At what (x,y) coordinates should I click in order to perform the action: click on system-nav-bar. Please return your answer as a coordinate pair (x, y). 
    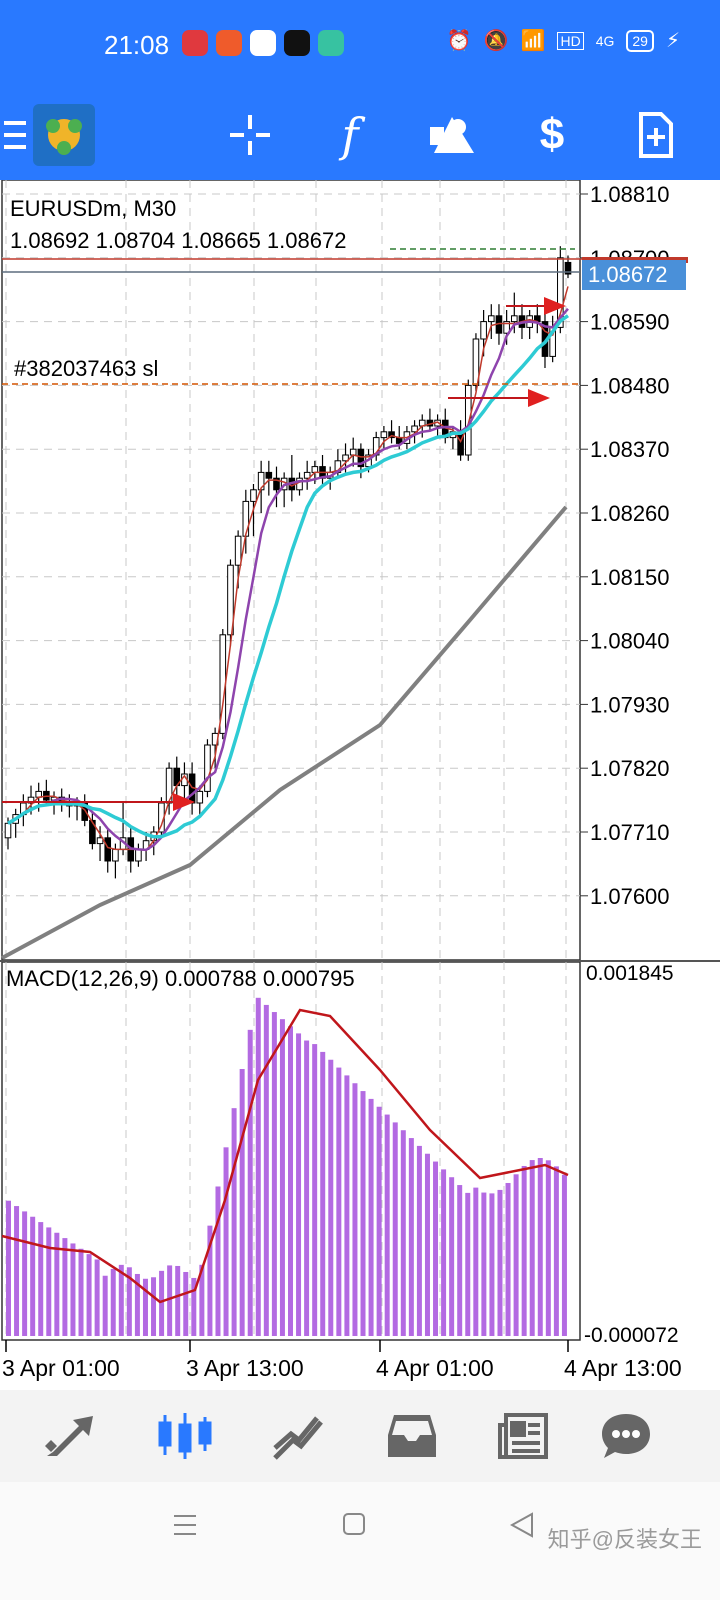
    Looking at the image, I should click on (360, 1541).